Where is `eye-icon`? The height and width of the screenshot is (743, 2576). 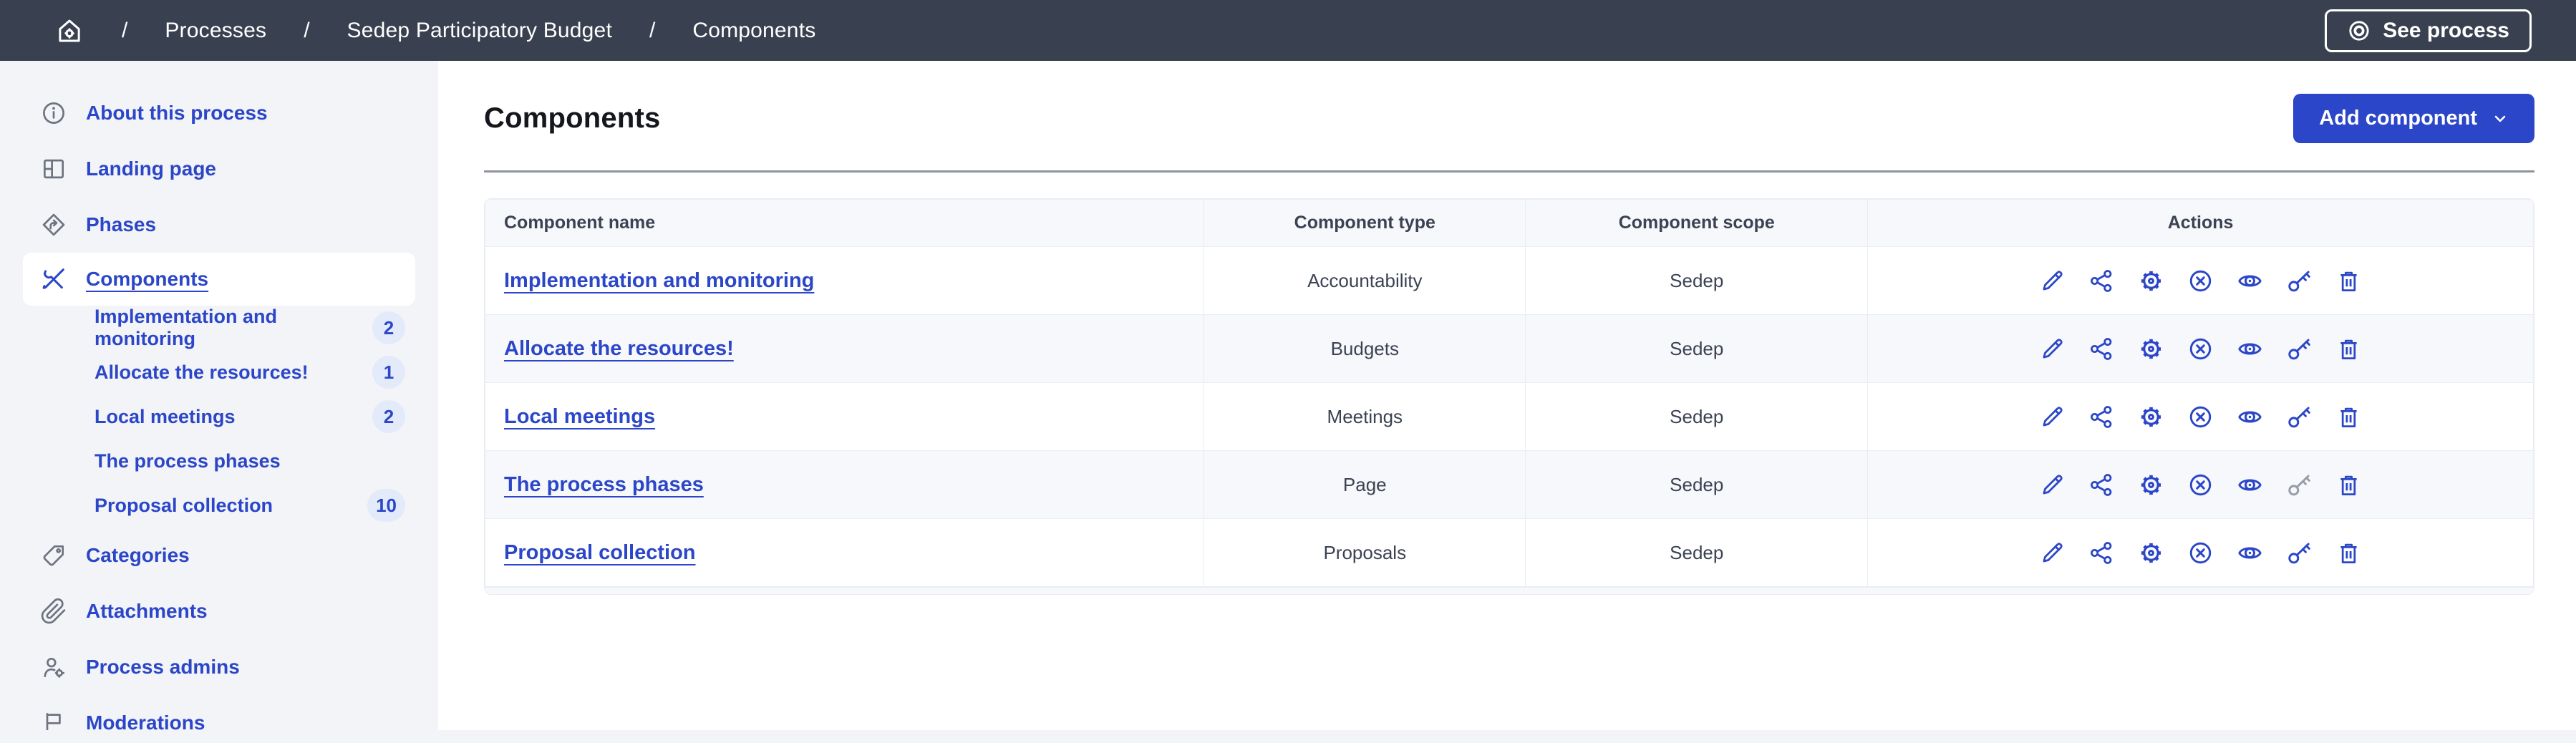
eye-icon is located at coordinates (2250, 280).